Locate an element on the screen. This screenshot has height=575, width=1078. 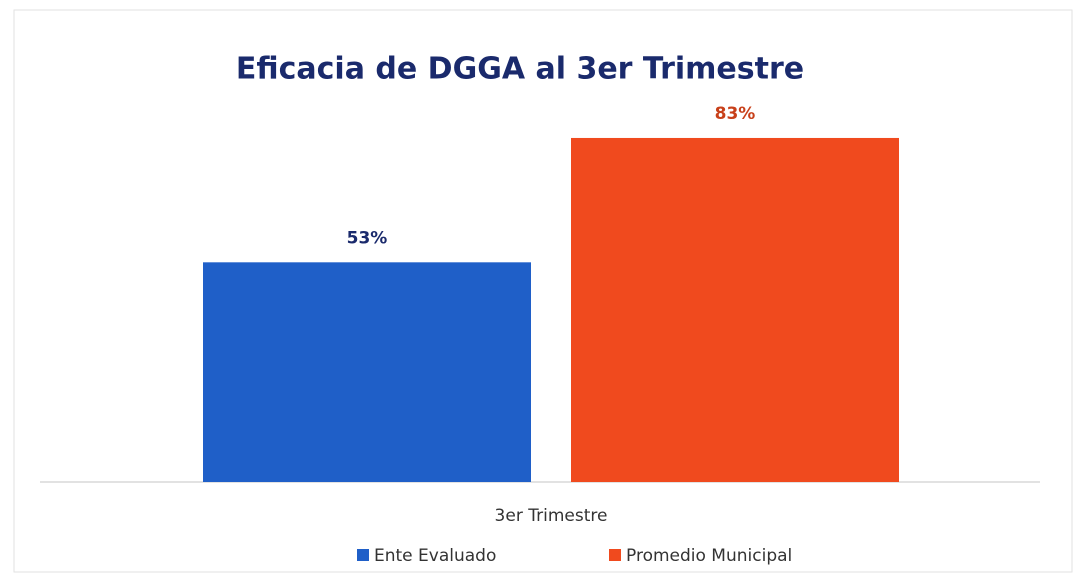
legend-label: Promedio Municipal is located at coordinates (709, 556).